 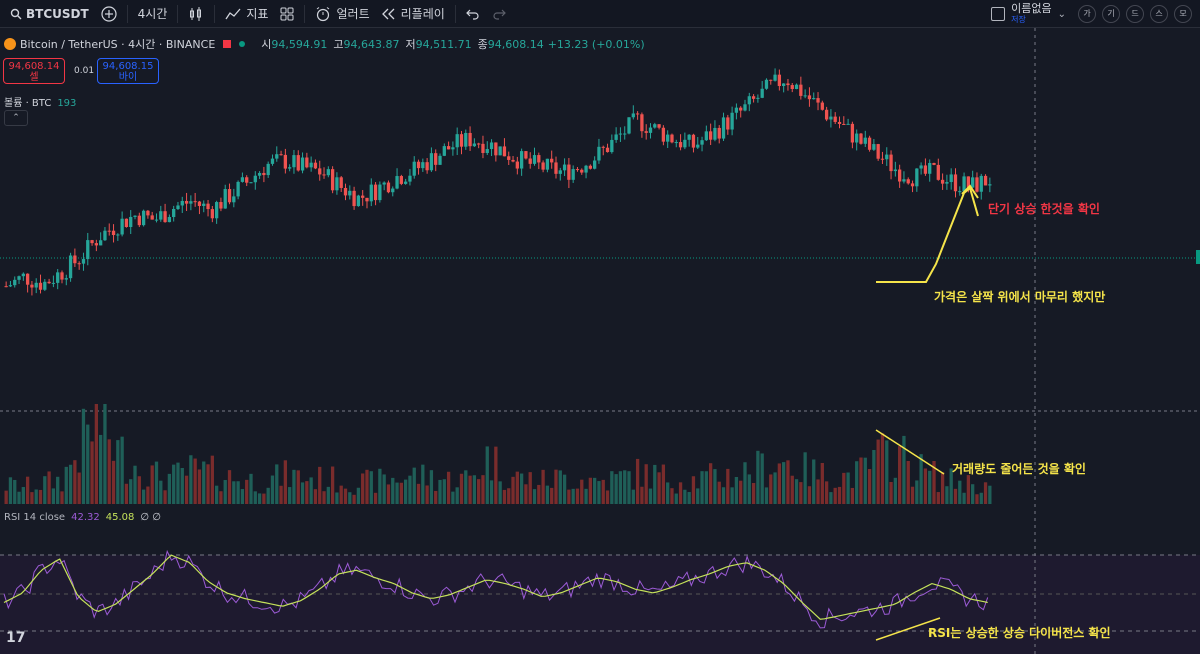 I want to click on volume-legend: 볼륨 · BTC 193, so click(x=40, y=101).